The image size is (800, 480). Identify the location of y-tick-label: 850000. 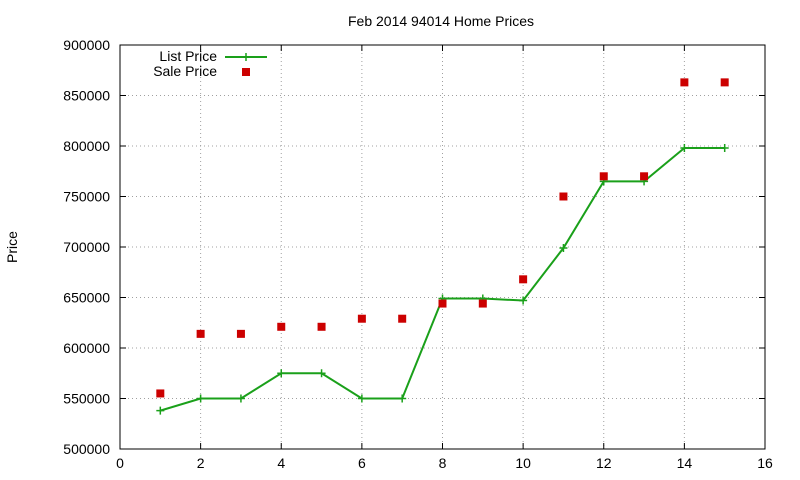
(86, 96).